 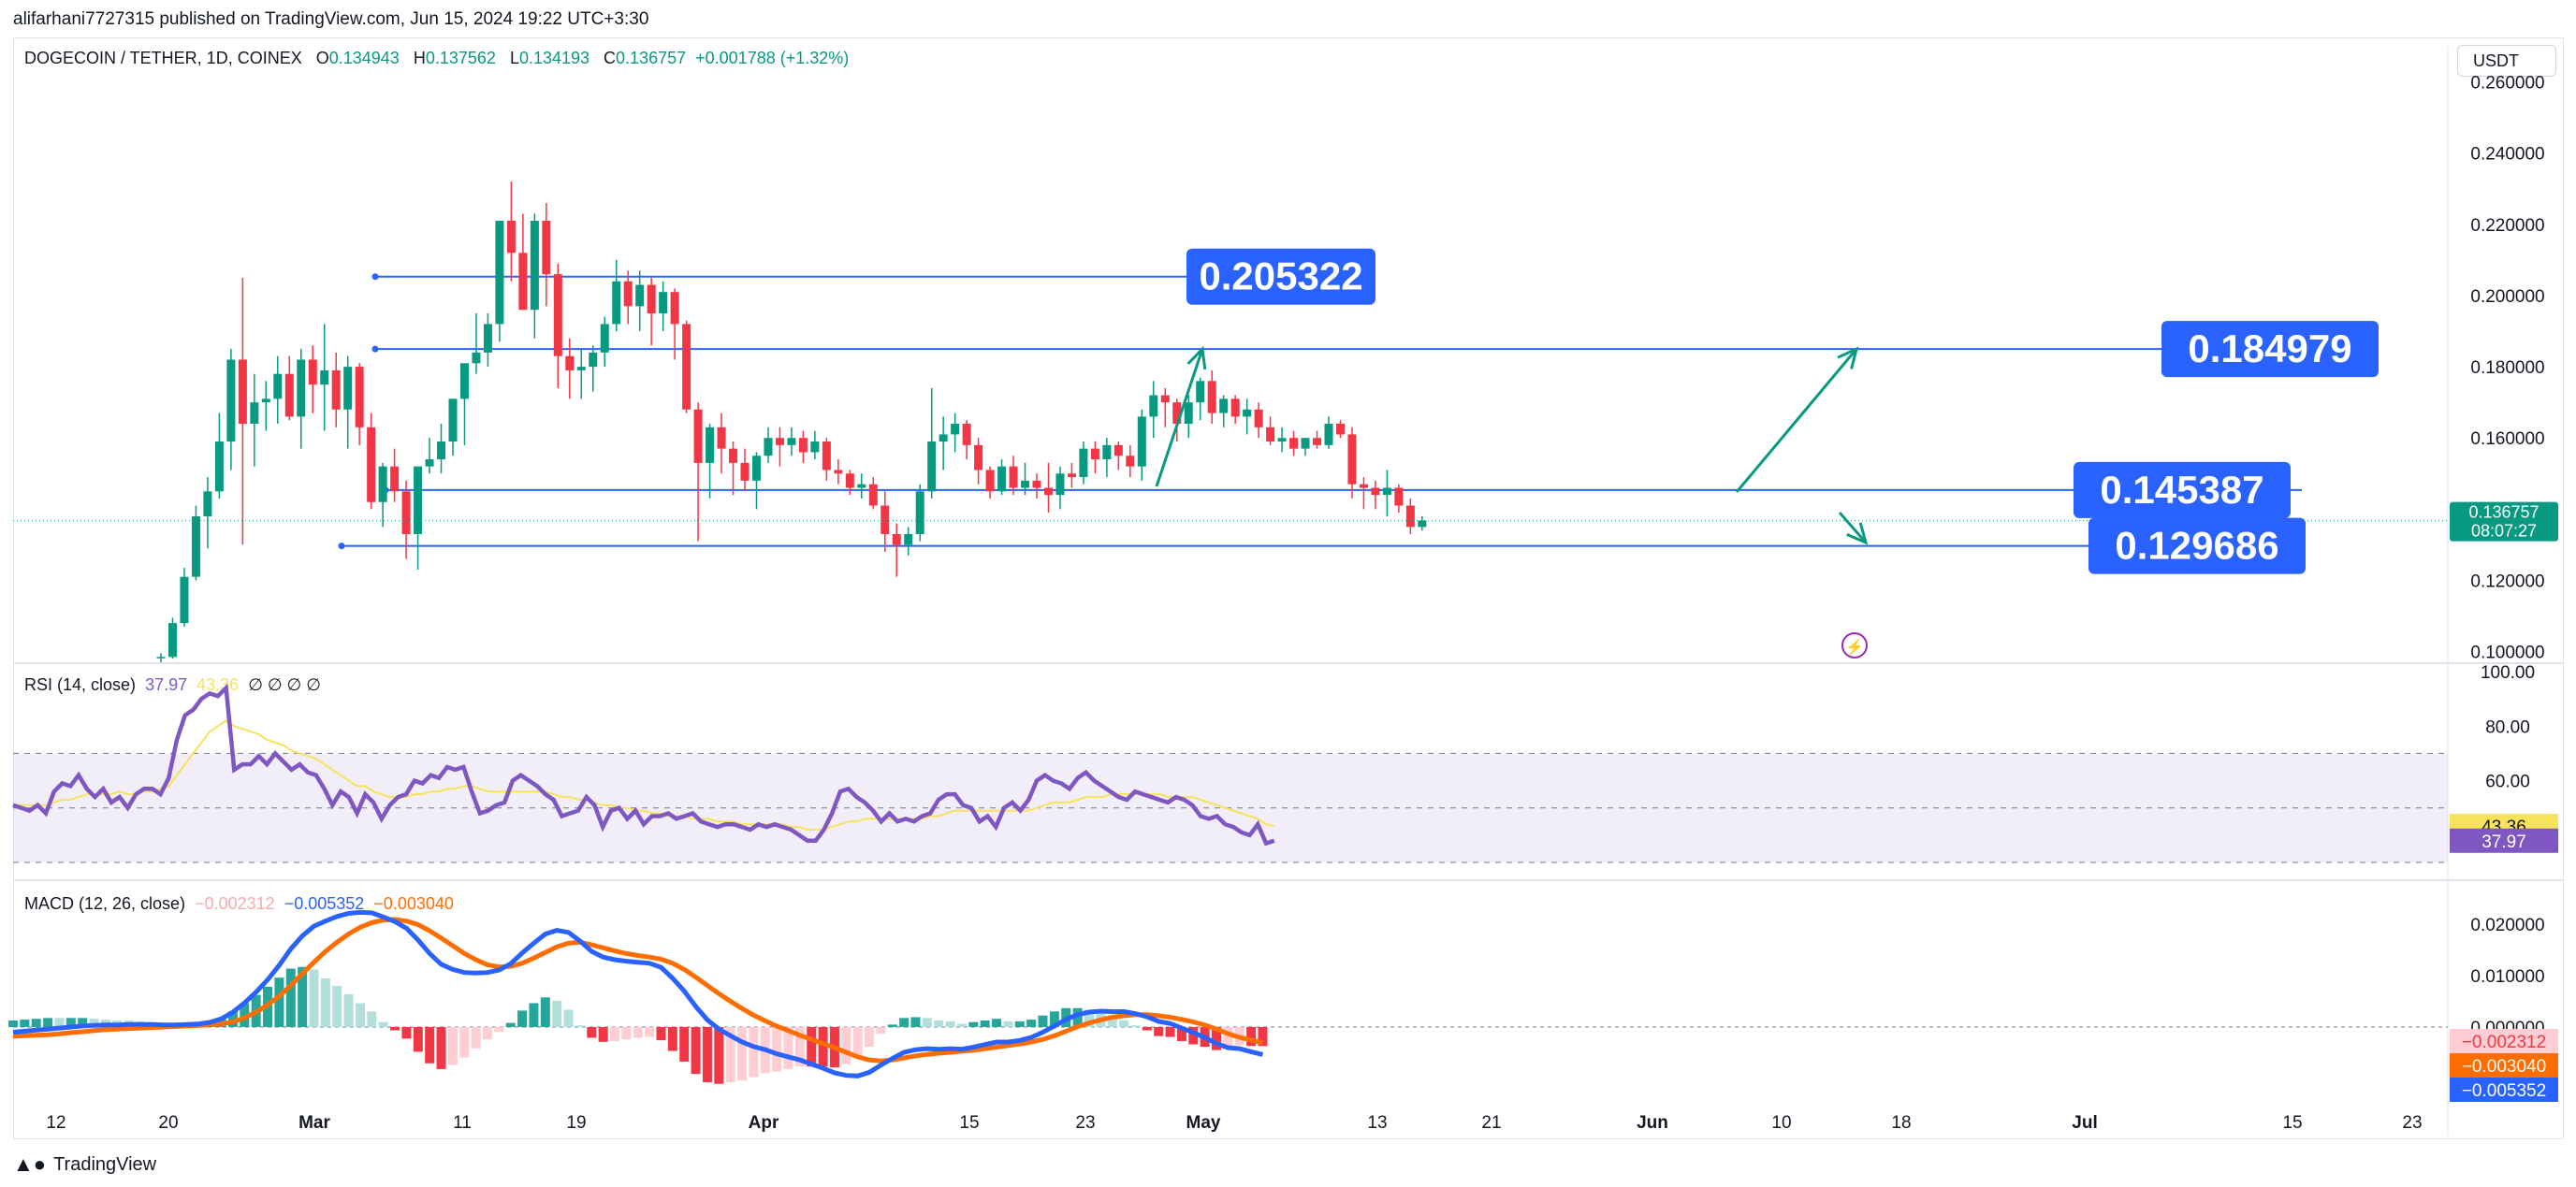 I want to click on low-label: L, so click(x=514, y=58).